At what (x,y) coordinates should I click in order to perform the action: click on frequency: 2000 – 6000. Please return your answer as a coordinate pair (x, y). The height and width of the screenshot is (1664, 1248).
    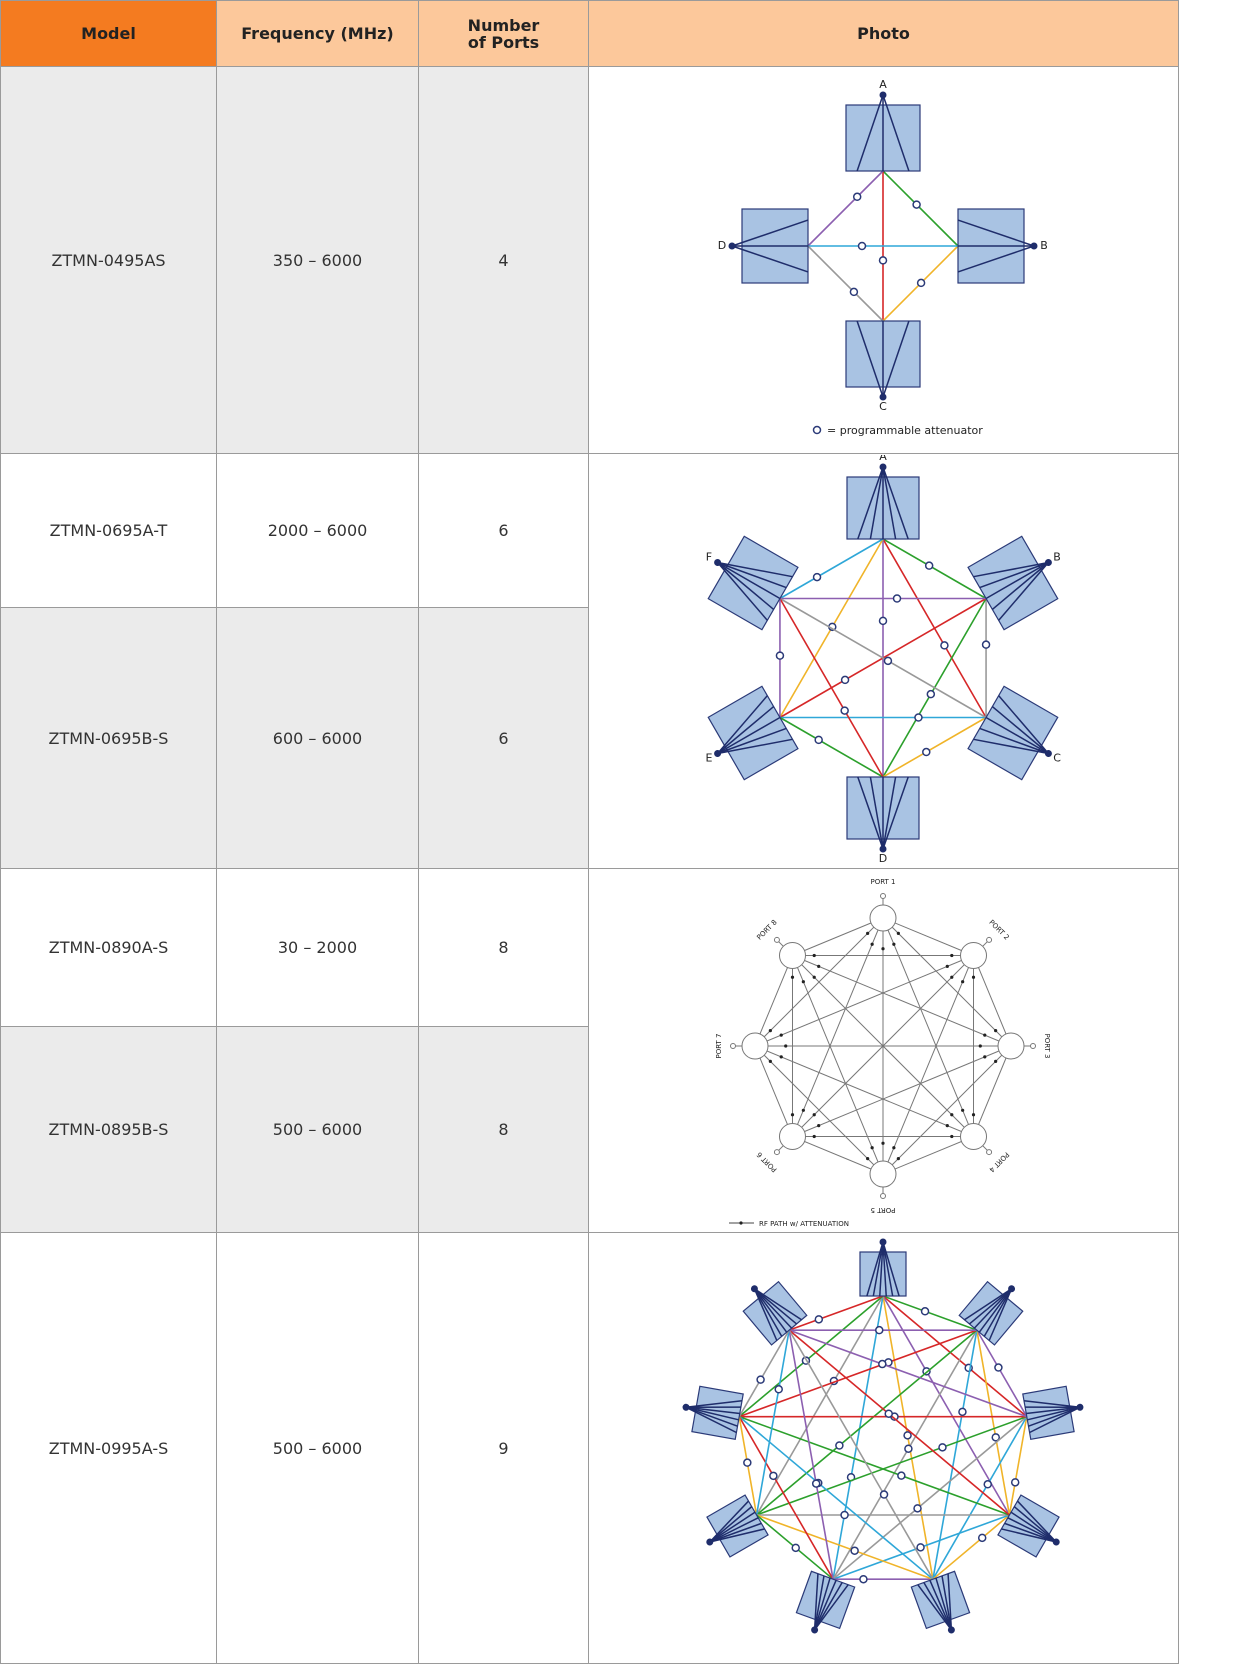
    Looking at the image, I should click on (317, 530).